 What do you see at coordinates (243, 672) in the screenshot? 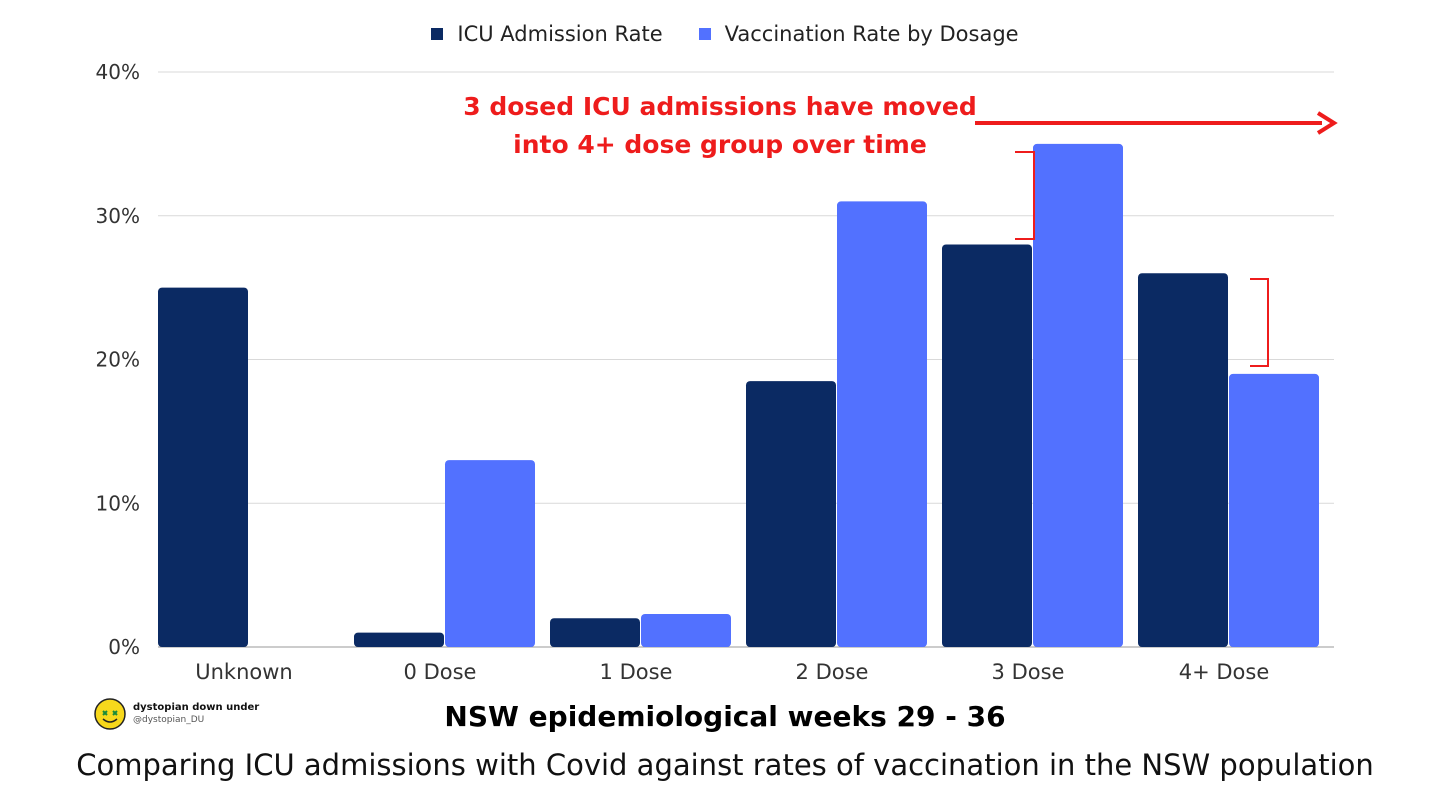
I see `x-tick-label: Unknown` at bounding box center [243, 672].